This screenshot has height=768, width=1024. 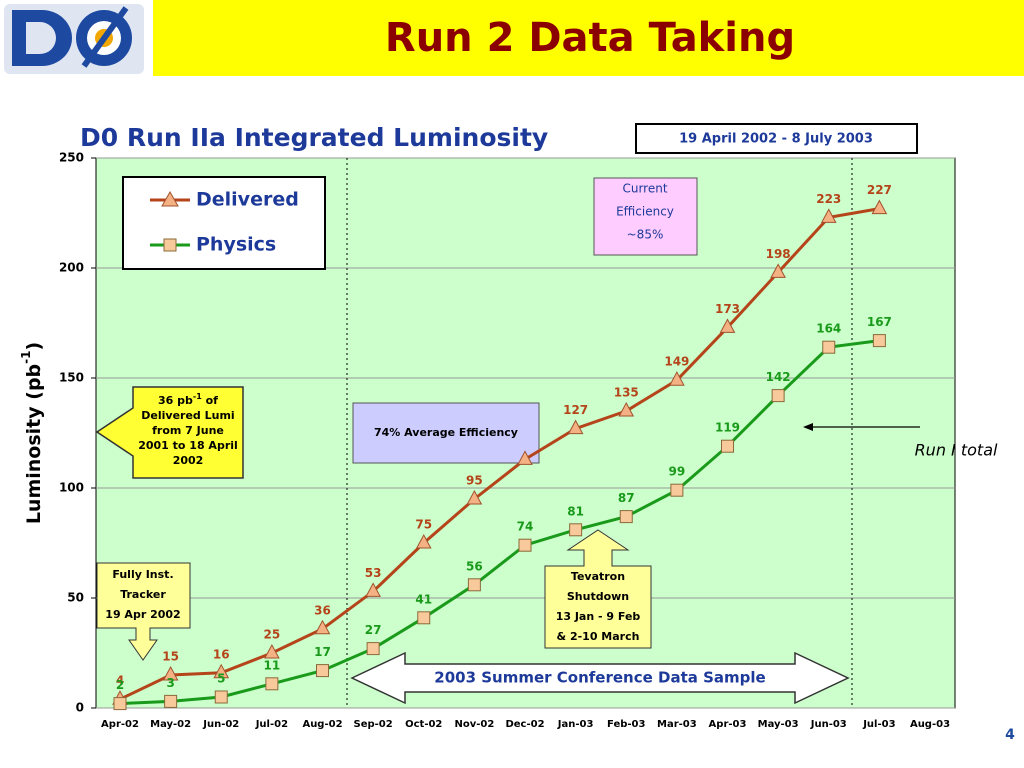 I want to click on data-label: 15, so click(x=170, y=657).